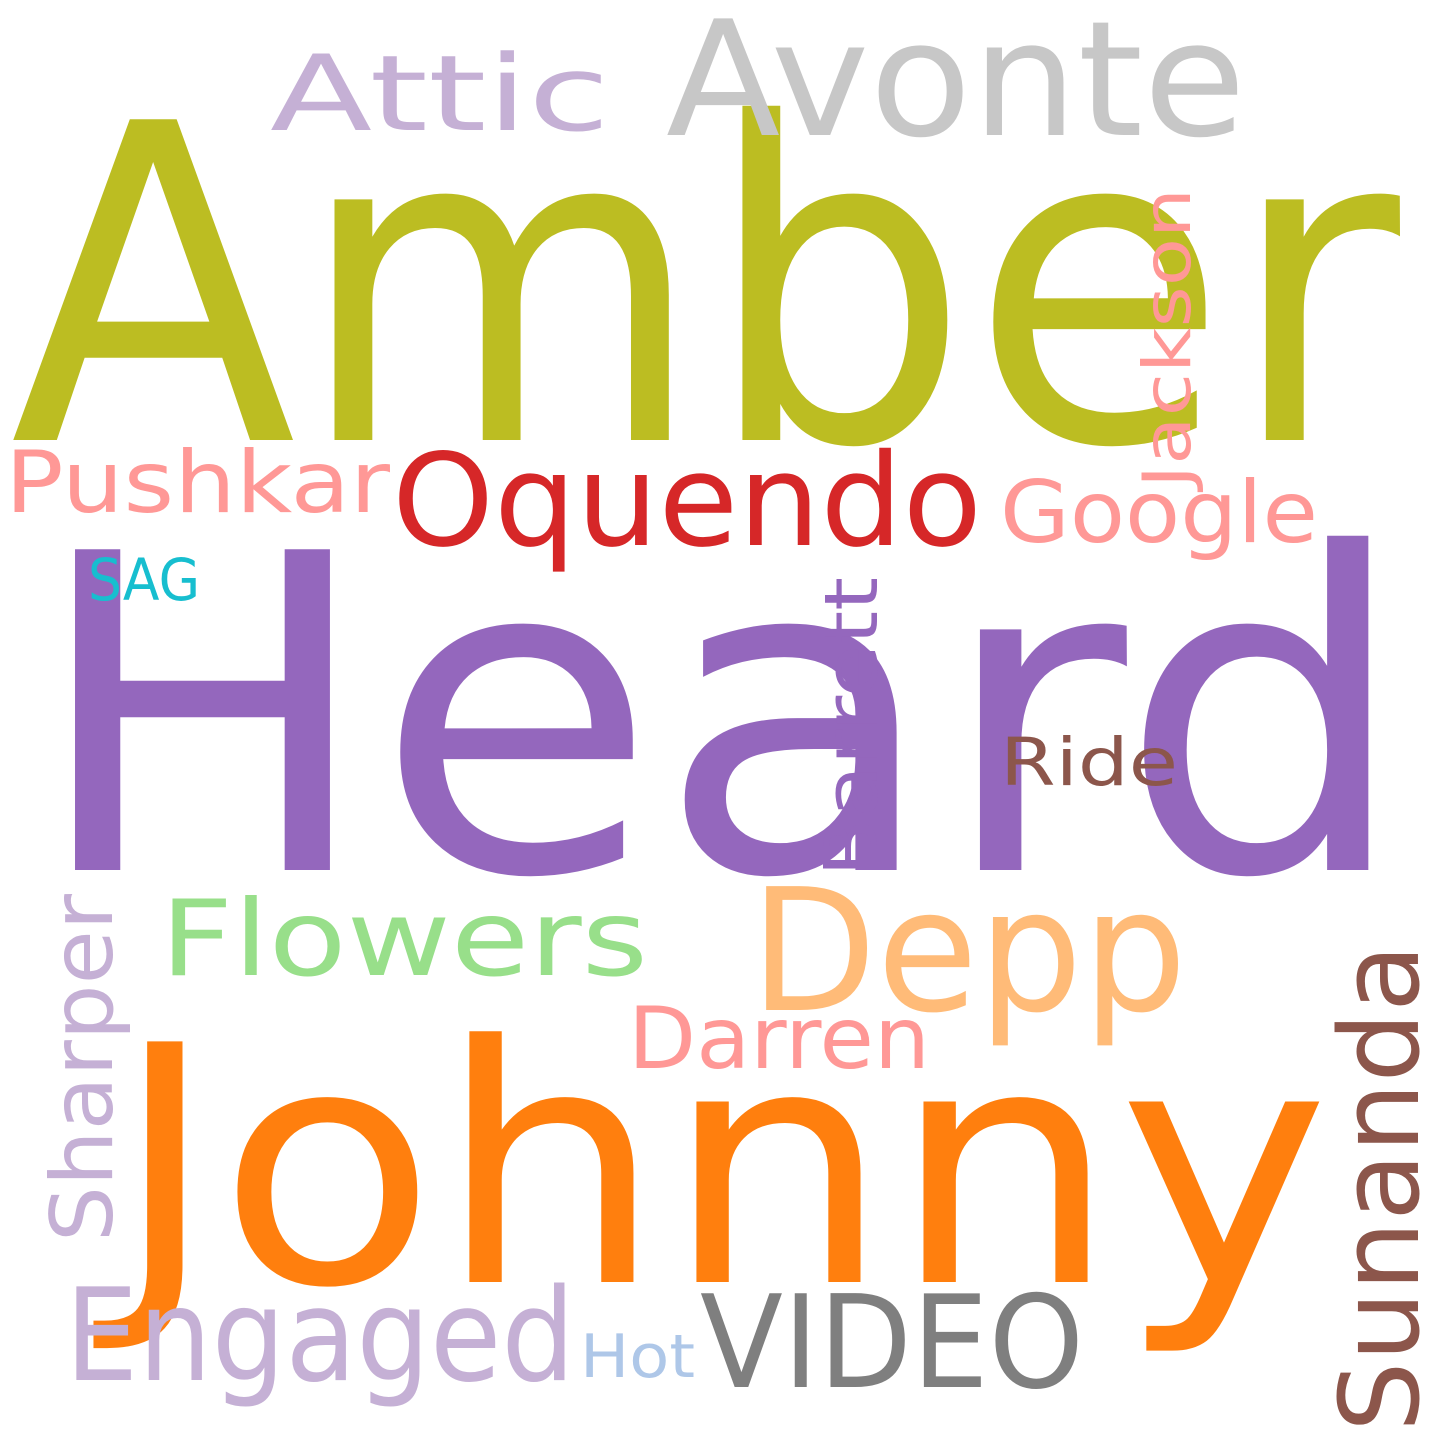  What do you see at coordinates (320, 1336) in the screenshot?
I see `word-engaged: Engaged` at bounding box center [320, 1336].